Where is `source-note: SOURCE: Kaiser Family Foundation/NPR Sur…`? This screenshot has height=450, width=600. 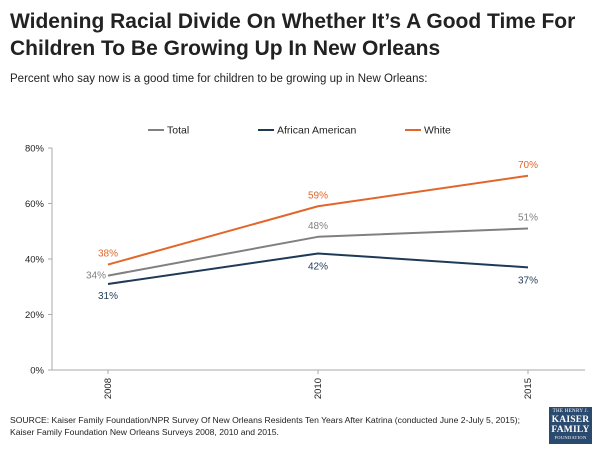 source-note: SOURCE: Kaiser Family Foundation/NPR Sur… is located at coordinates (265, 426).